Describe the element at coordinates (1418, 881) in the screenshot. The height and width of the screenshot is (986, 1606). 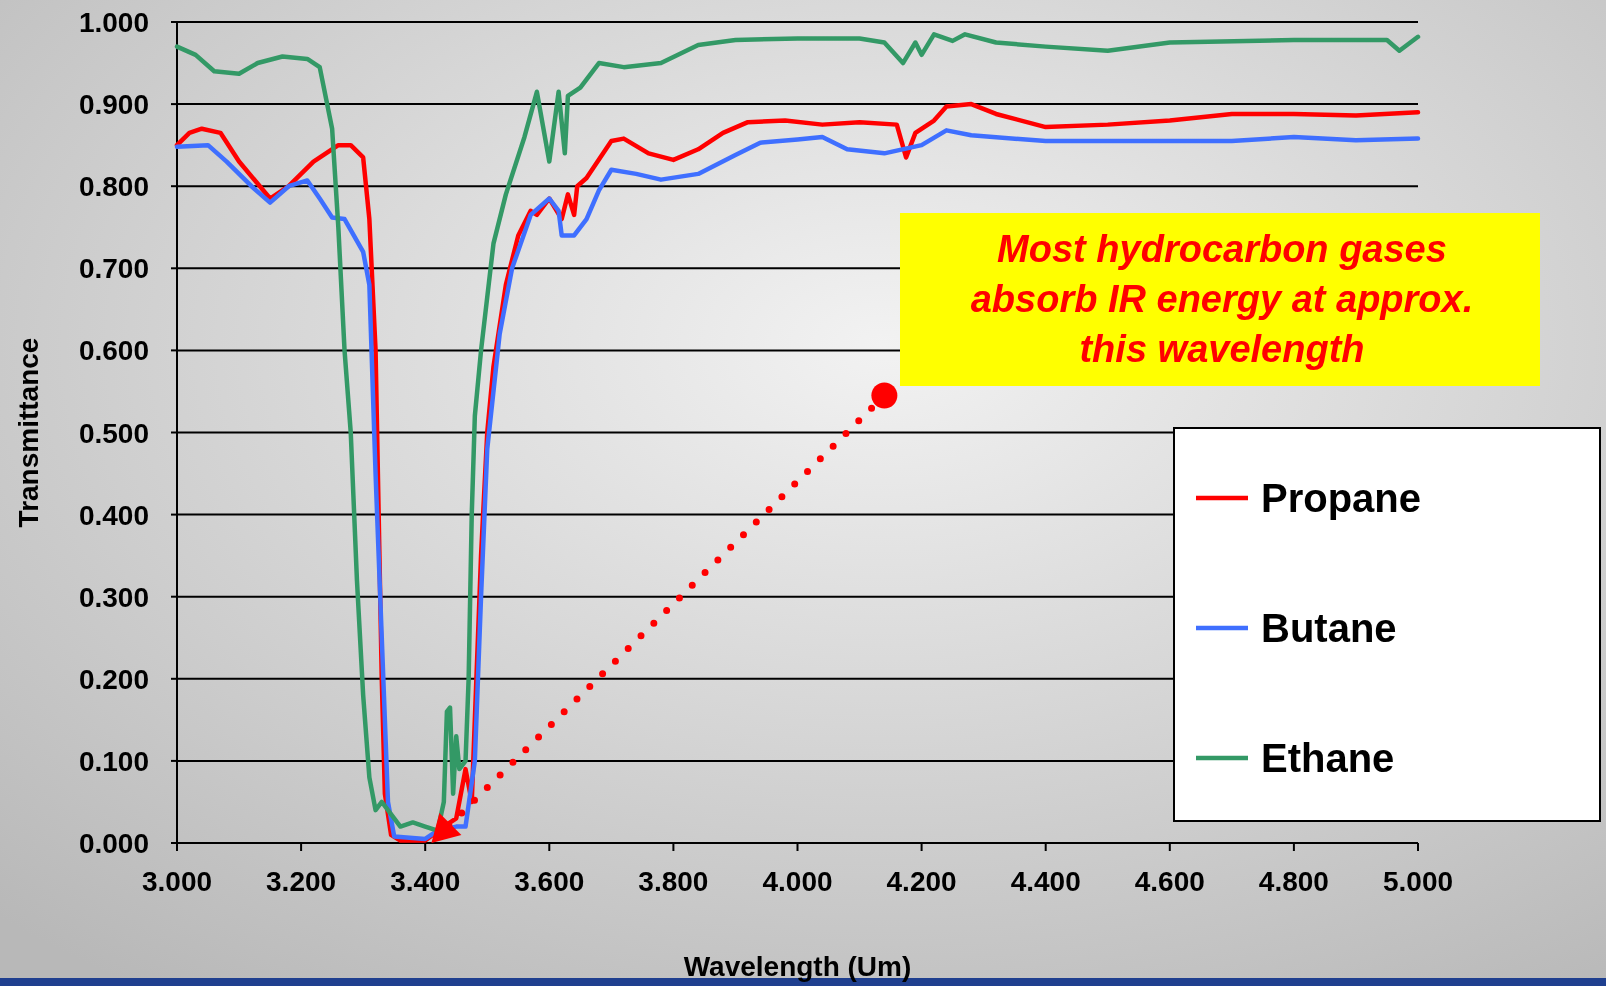
I see `x-tick-label: 5.000` at that location.